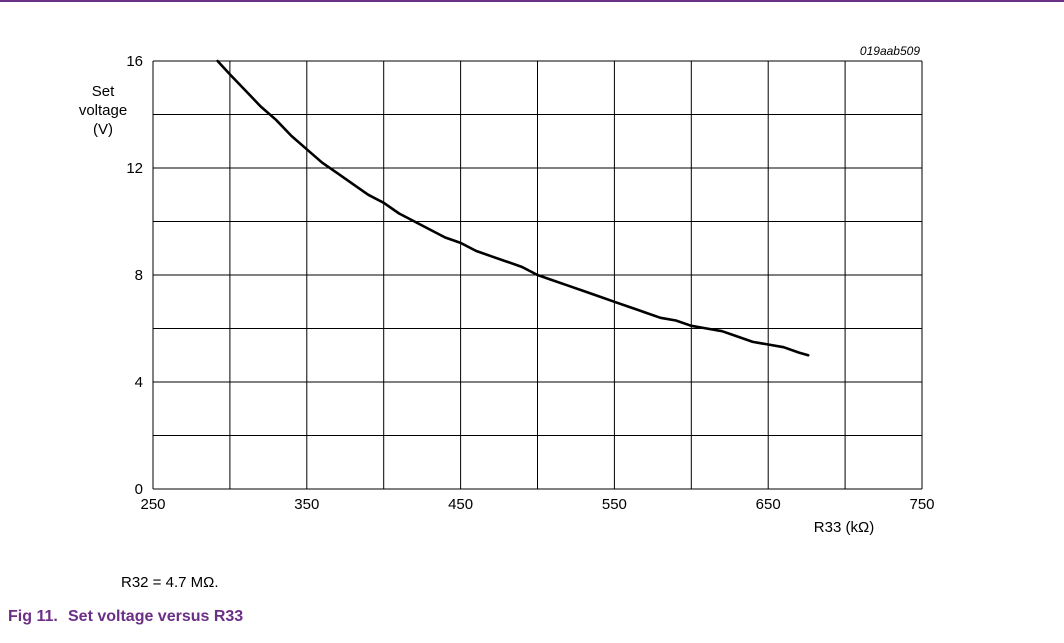 This screenshot has height=643, width=1064. I want to click on y-axis-label: Set voltage (V), so click(103, 110).